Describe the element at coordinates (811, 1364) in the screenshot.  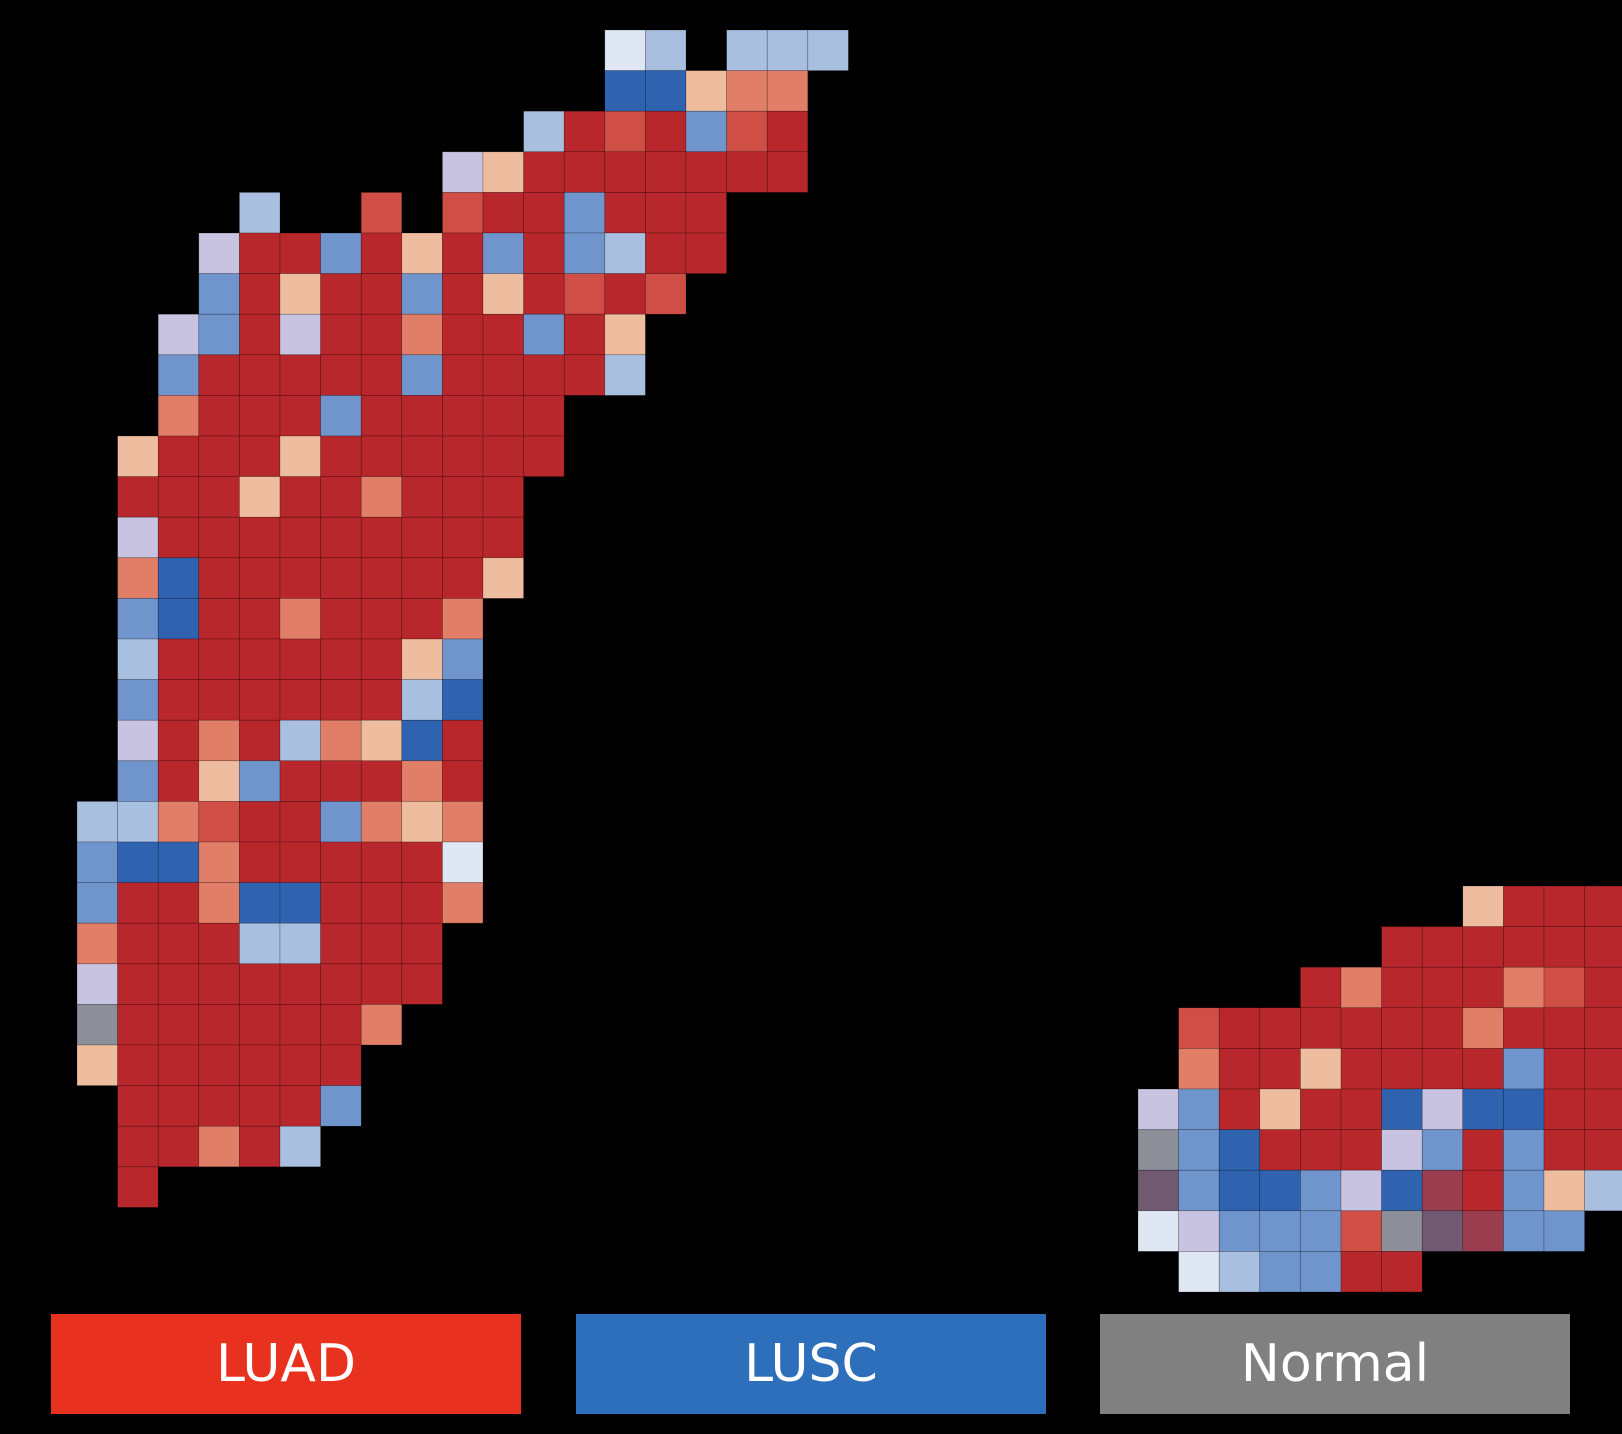
I see `legend-lusc: LUSC` at that location.